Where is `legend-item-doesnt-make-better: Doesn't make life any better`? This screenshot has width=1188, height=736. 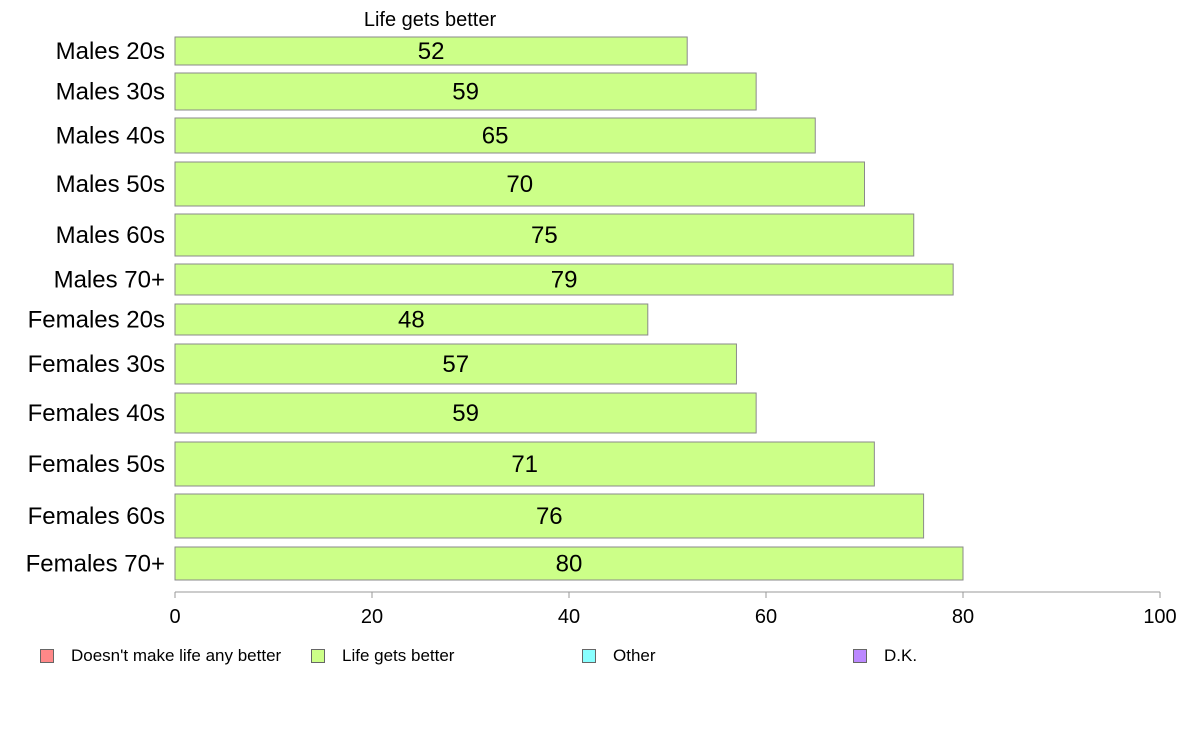
legend-item-doesnt-make-better: Doesn't make life any better is located at coordinates (160, 656).